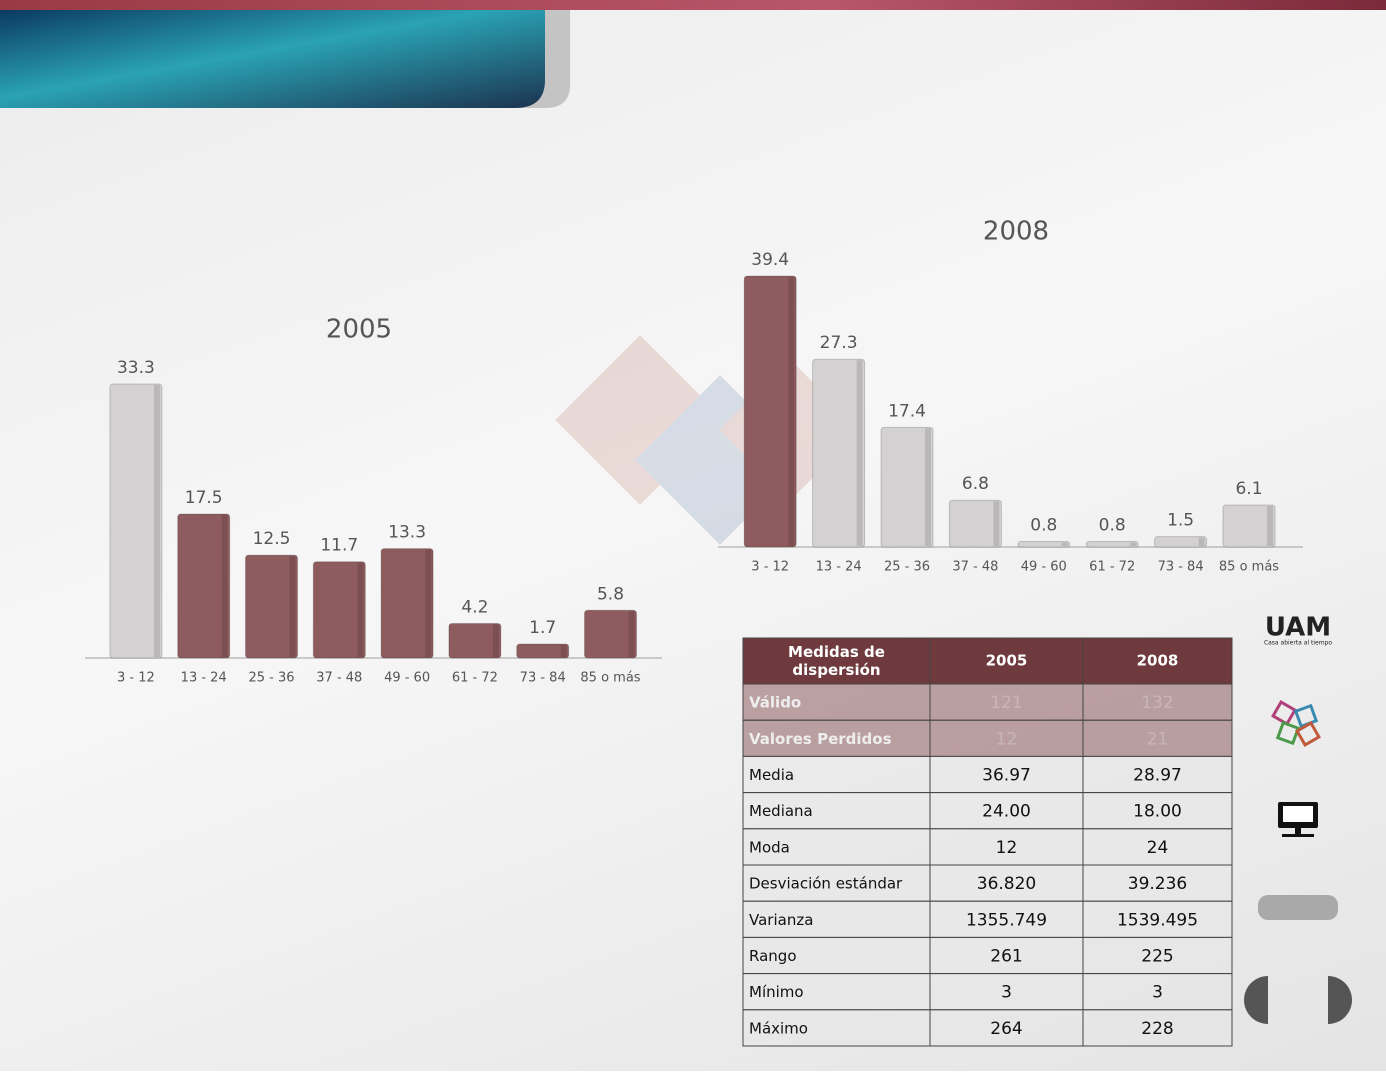 This screenshot has height=1075, width=1386. Describe the element at coordinates (136, 678) in the screenshot. I see `x-tick-label: 3 - 12` at that location.